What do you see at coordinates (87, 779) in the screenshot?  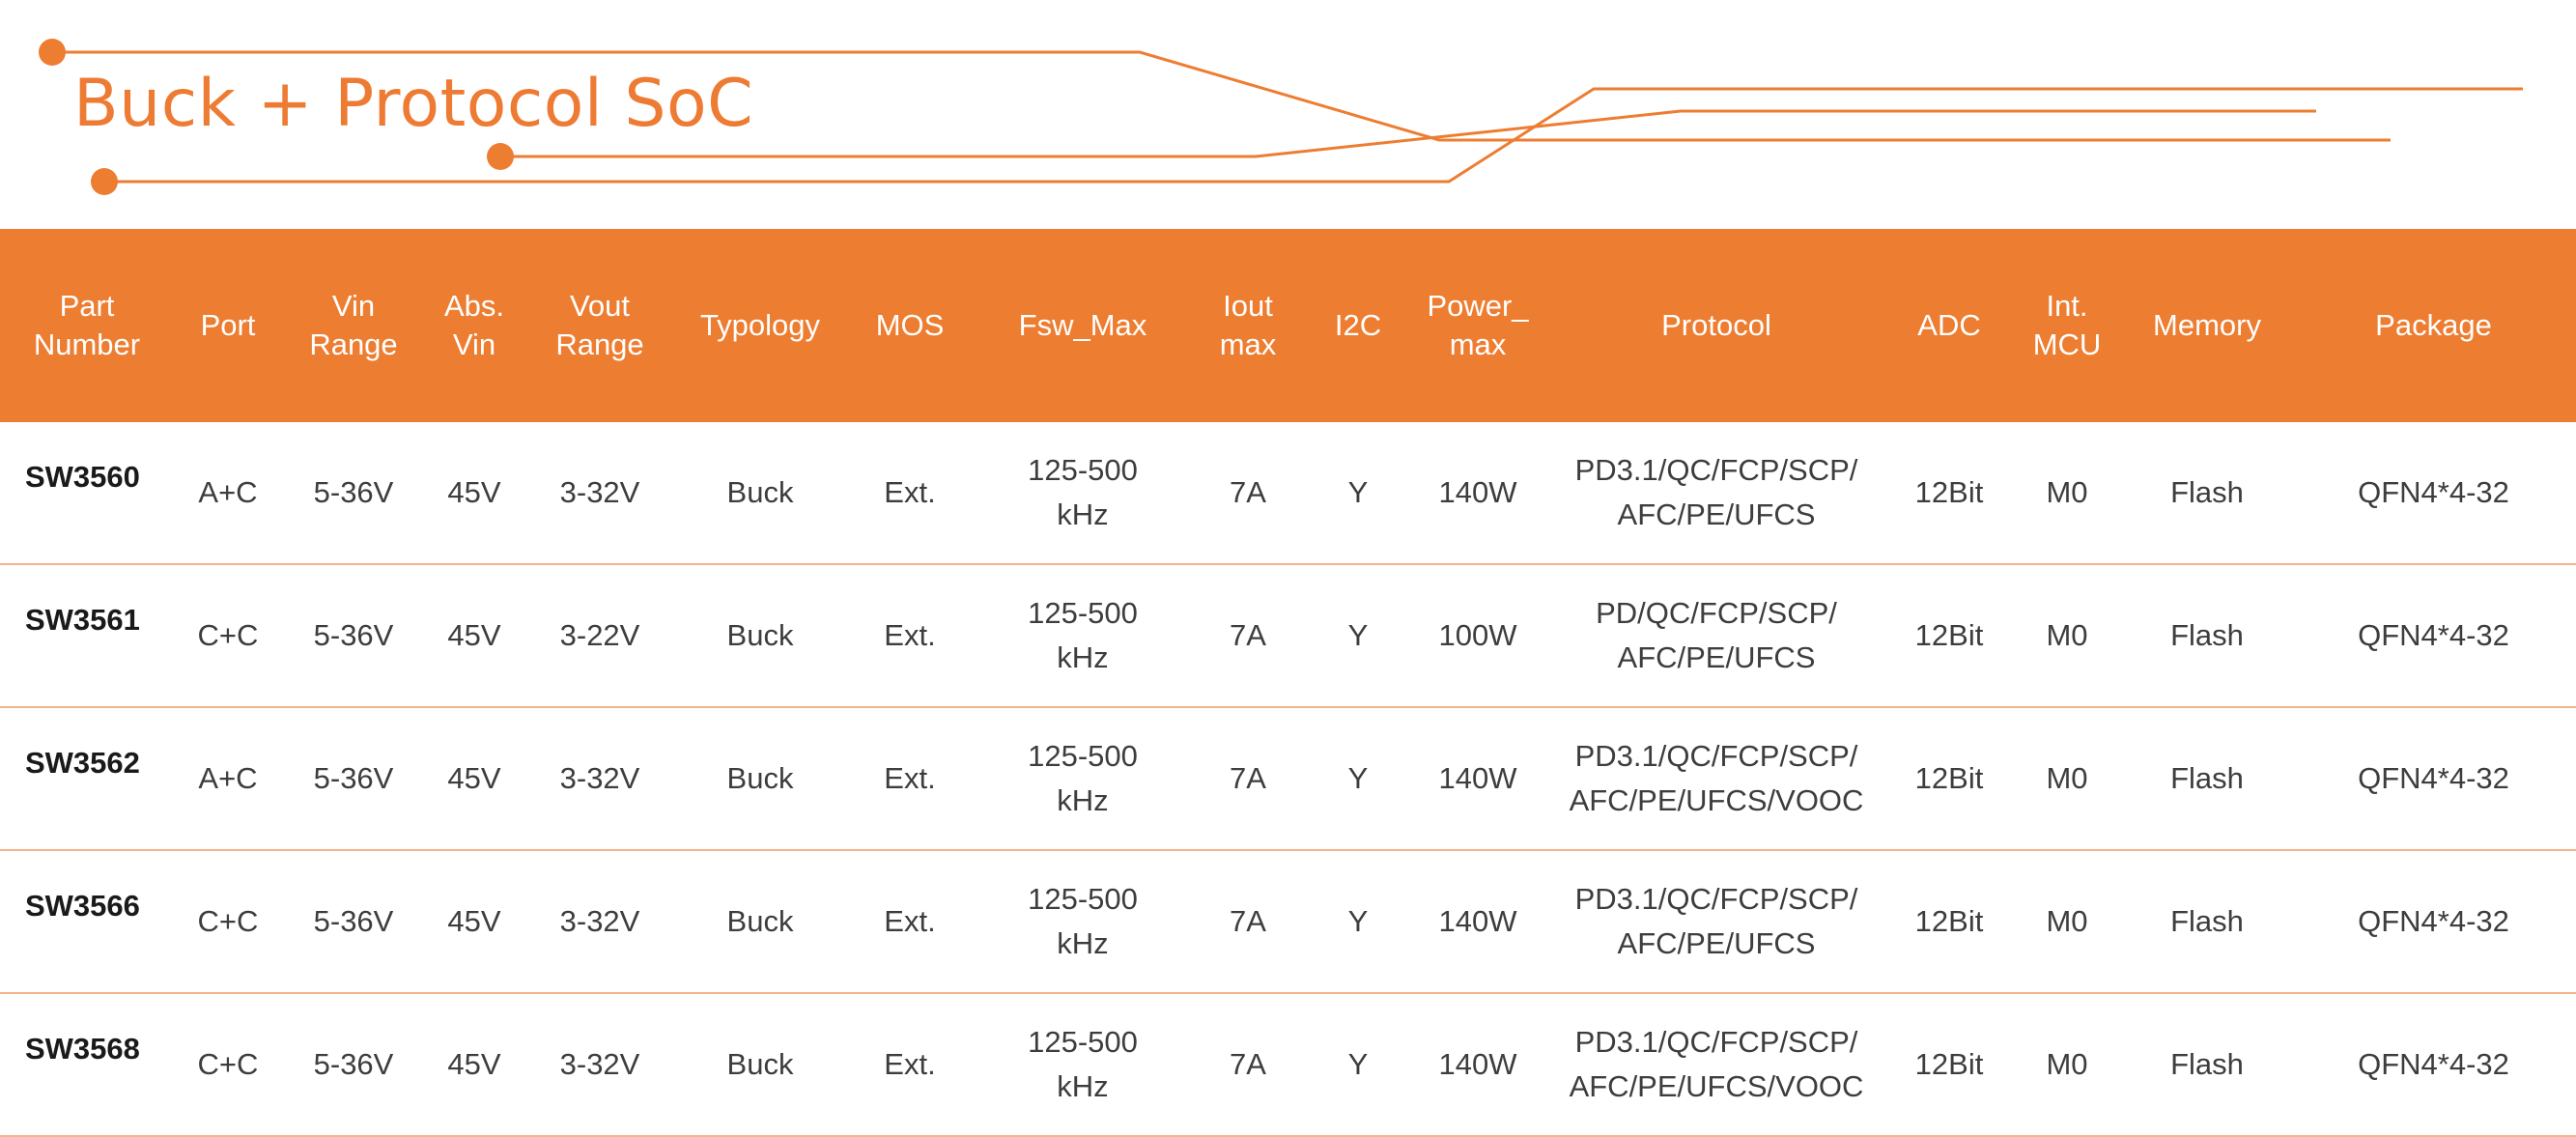 I see `part-number-cell: SW3562` at bounding box center [87, 779].